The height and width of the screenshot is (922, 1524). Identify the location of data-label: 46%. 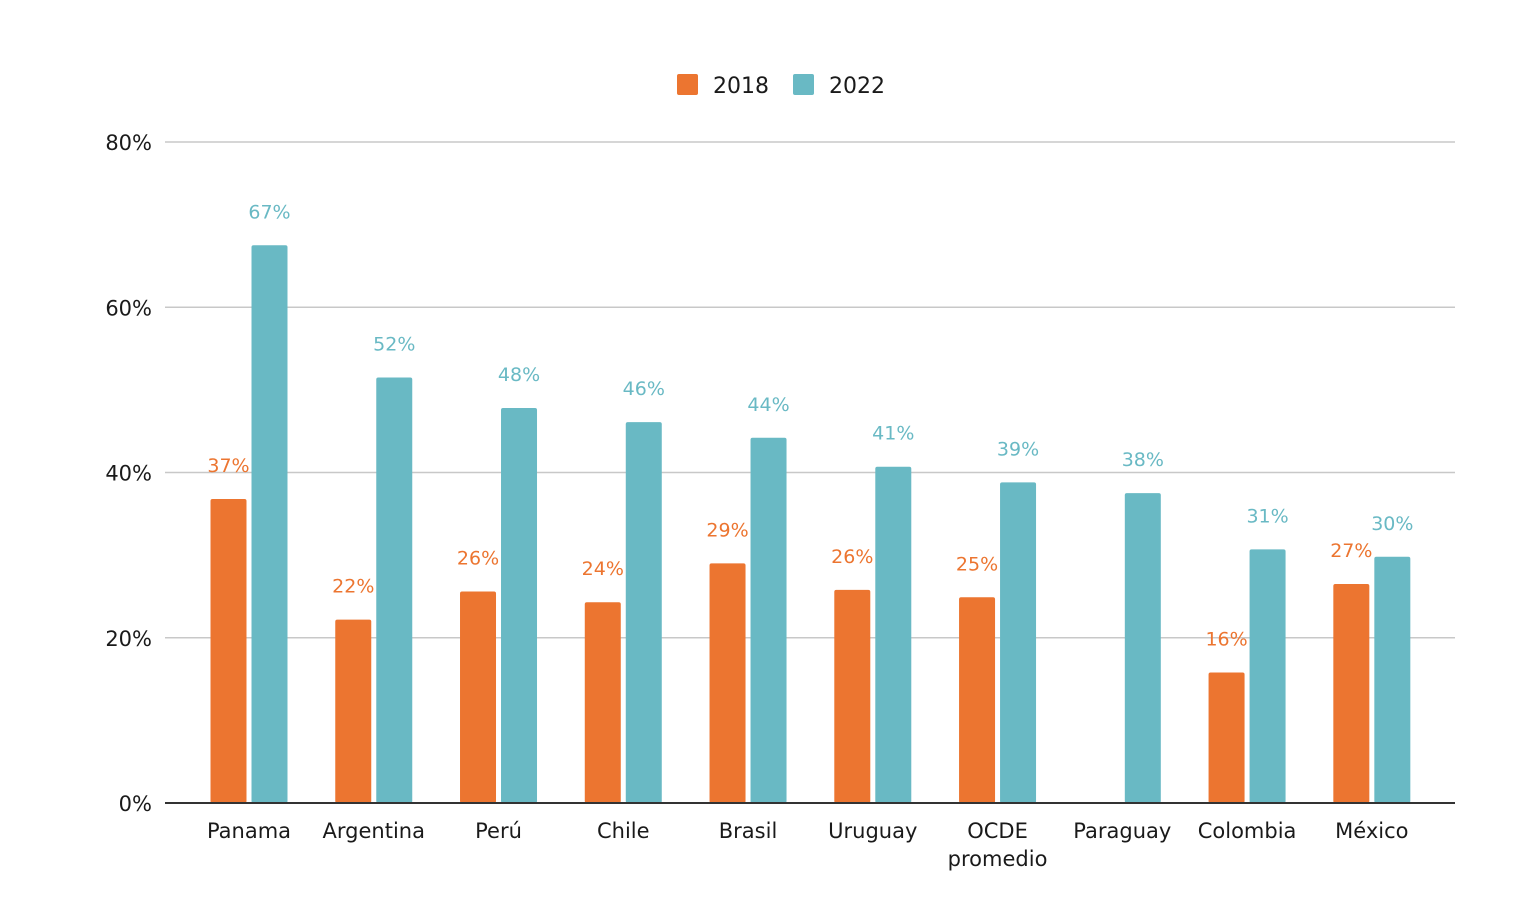
(644, 389).